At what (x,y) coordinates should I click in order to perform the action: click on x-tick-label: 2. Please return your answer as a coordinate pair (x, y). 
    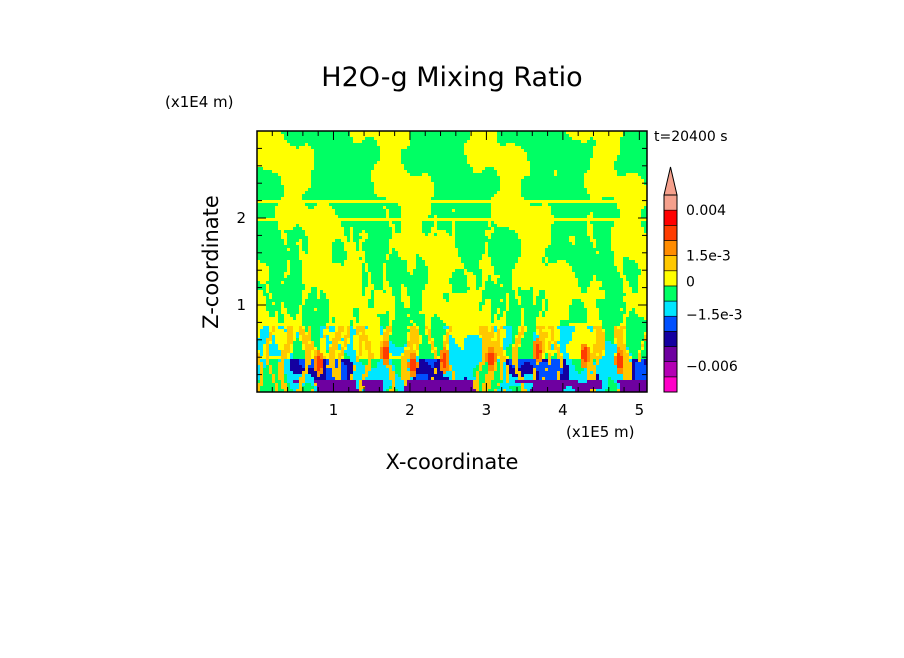
    Looking at the image, I should click on (410, 410).